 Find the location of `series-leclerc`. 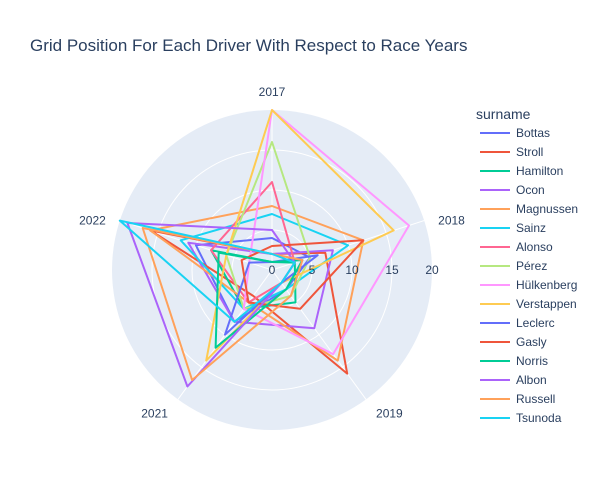

series-leclerc is located at coordinates (271, 295).